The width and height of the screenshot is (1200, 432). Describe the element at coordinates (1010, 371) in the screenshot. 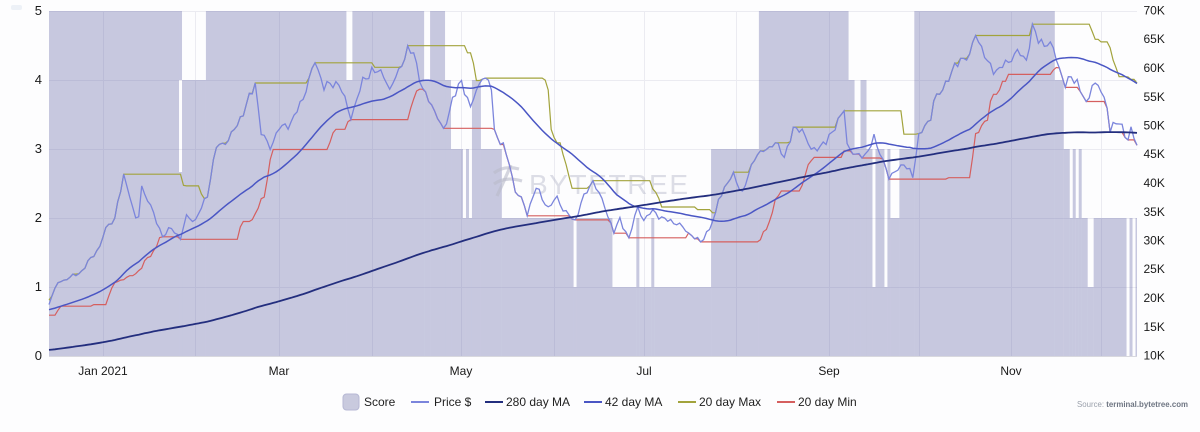

I see `svg-text: Nov` at that location.